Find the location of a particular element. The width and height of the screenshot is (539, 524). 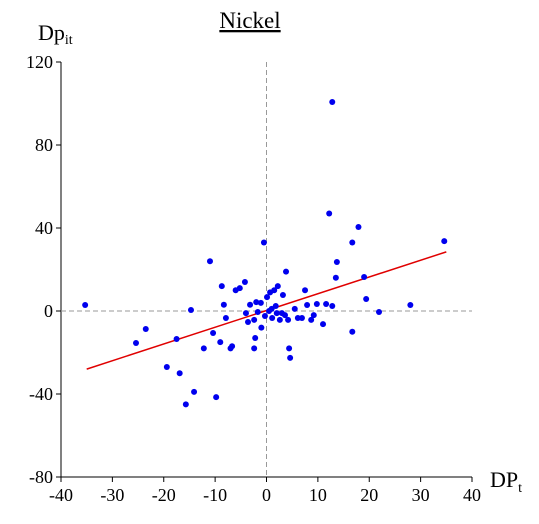

y-axis-label: Dpit is located at coordinates (55, 34).